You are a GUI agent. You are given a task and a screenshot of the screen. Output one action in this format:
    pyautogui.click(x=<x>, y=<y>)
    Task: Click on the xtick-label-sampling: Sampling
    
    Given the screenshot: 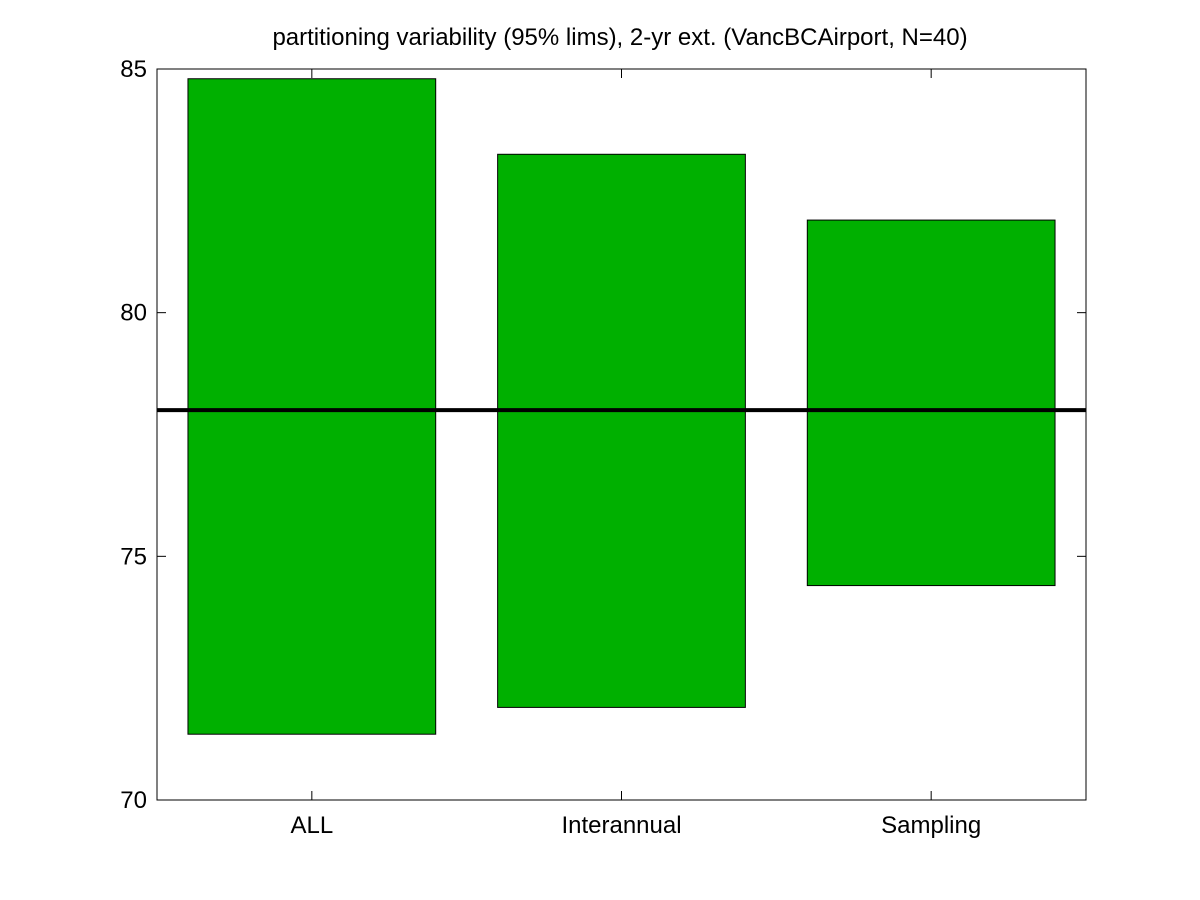 What is the action you would take?
    pyautogui.click(x=931, y=825)
    